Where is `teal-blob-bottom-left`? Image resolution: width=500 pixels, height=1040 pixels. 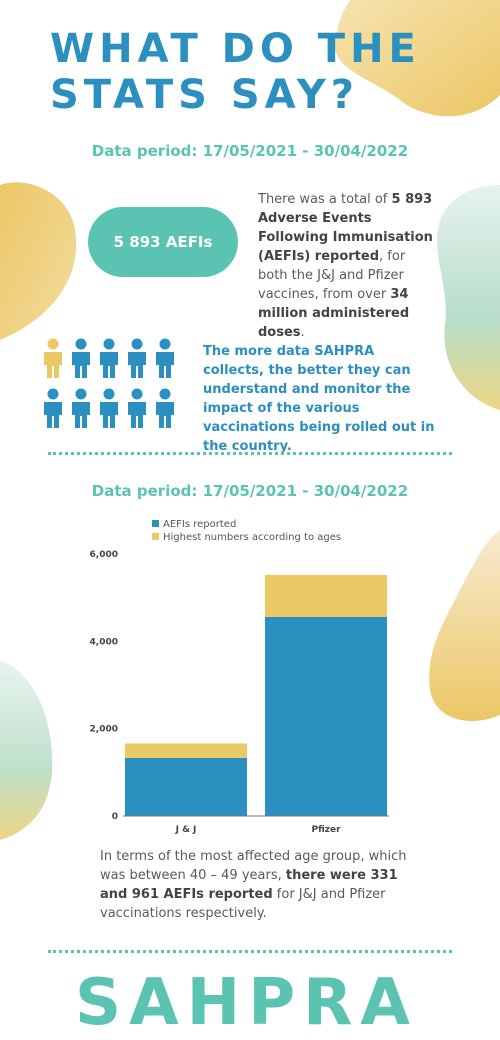 teal-blob-bottom-left is located at coordinates (26, 750).